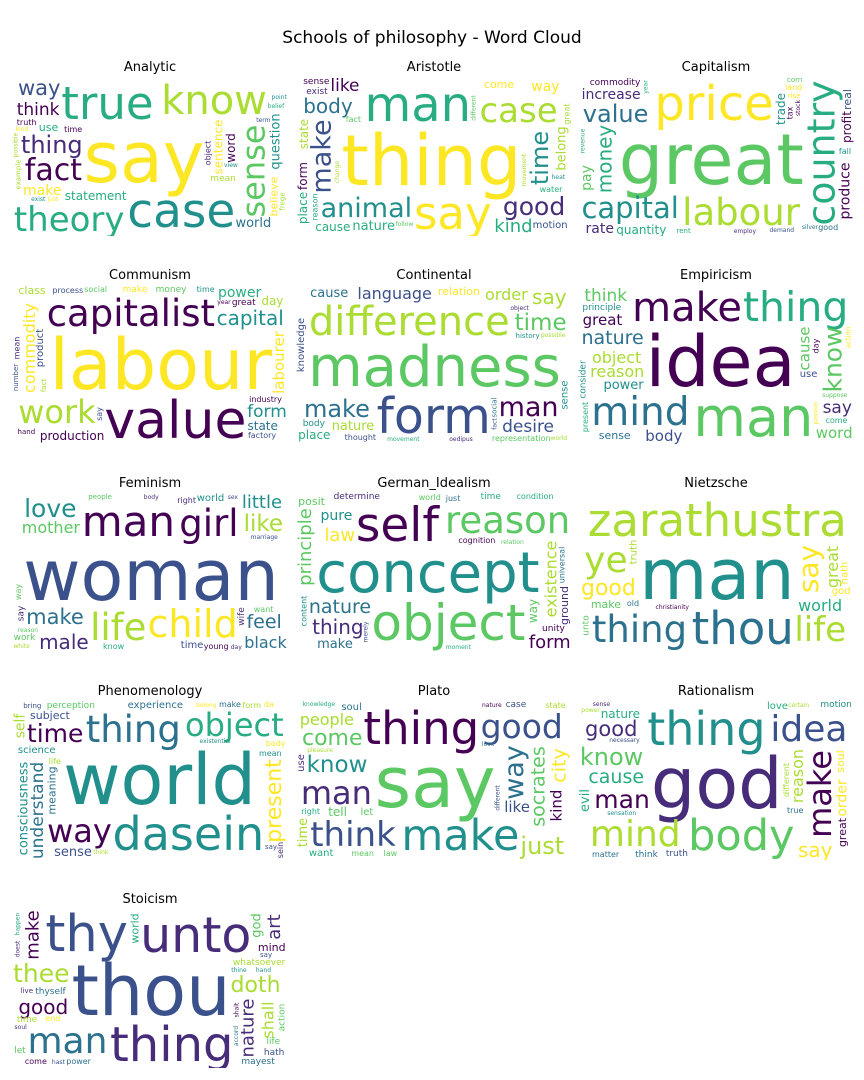  I want to click on cloud-word: place, so click(314, 434).